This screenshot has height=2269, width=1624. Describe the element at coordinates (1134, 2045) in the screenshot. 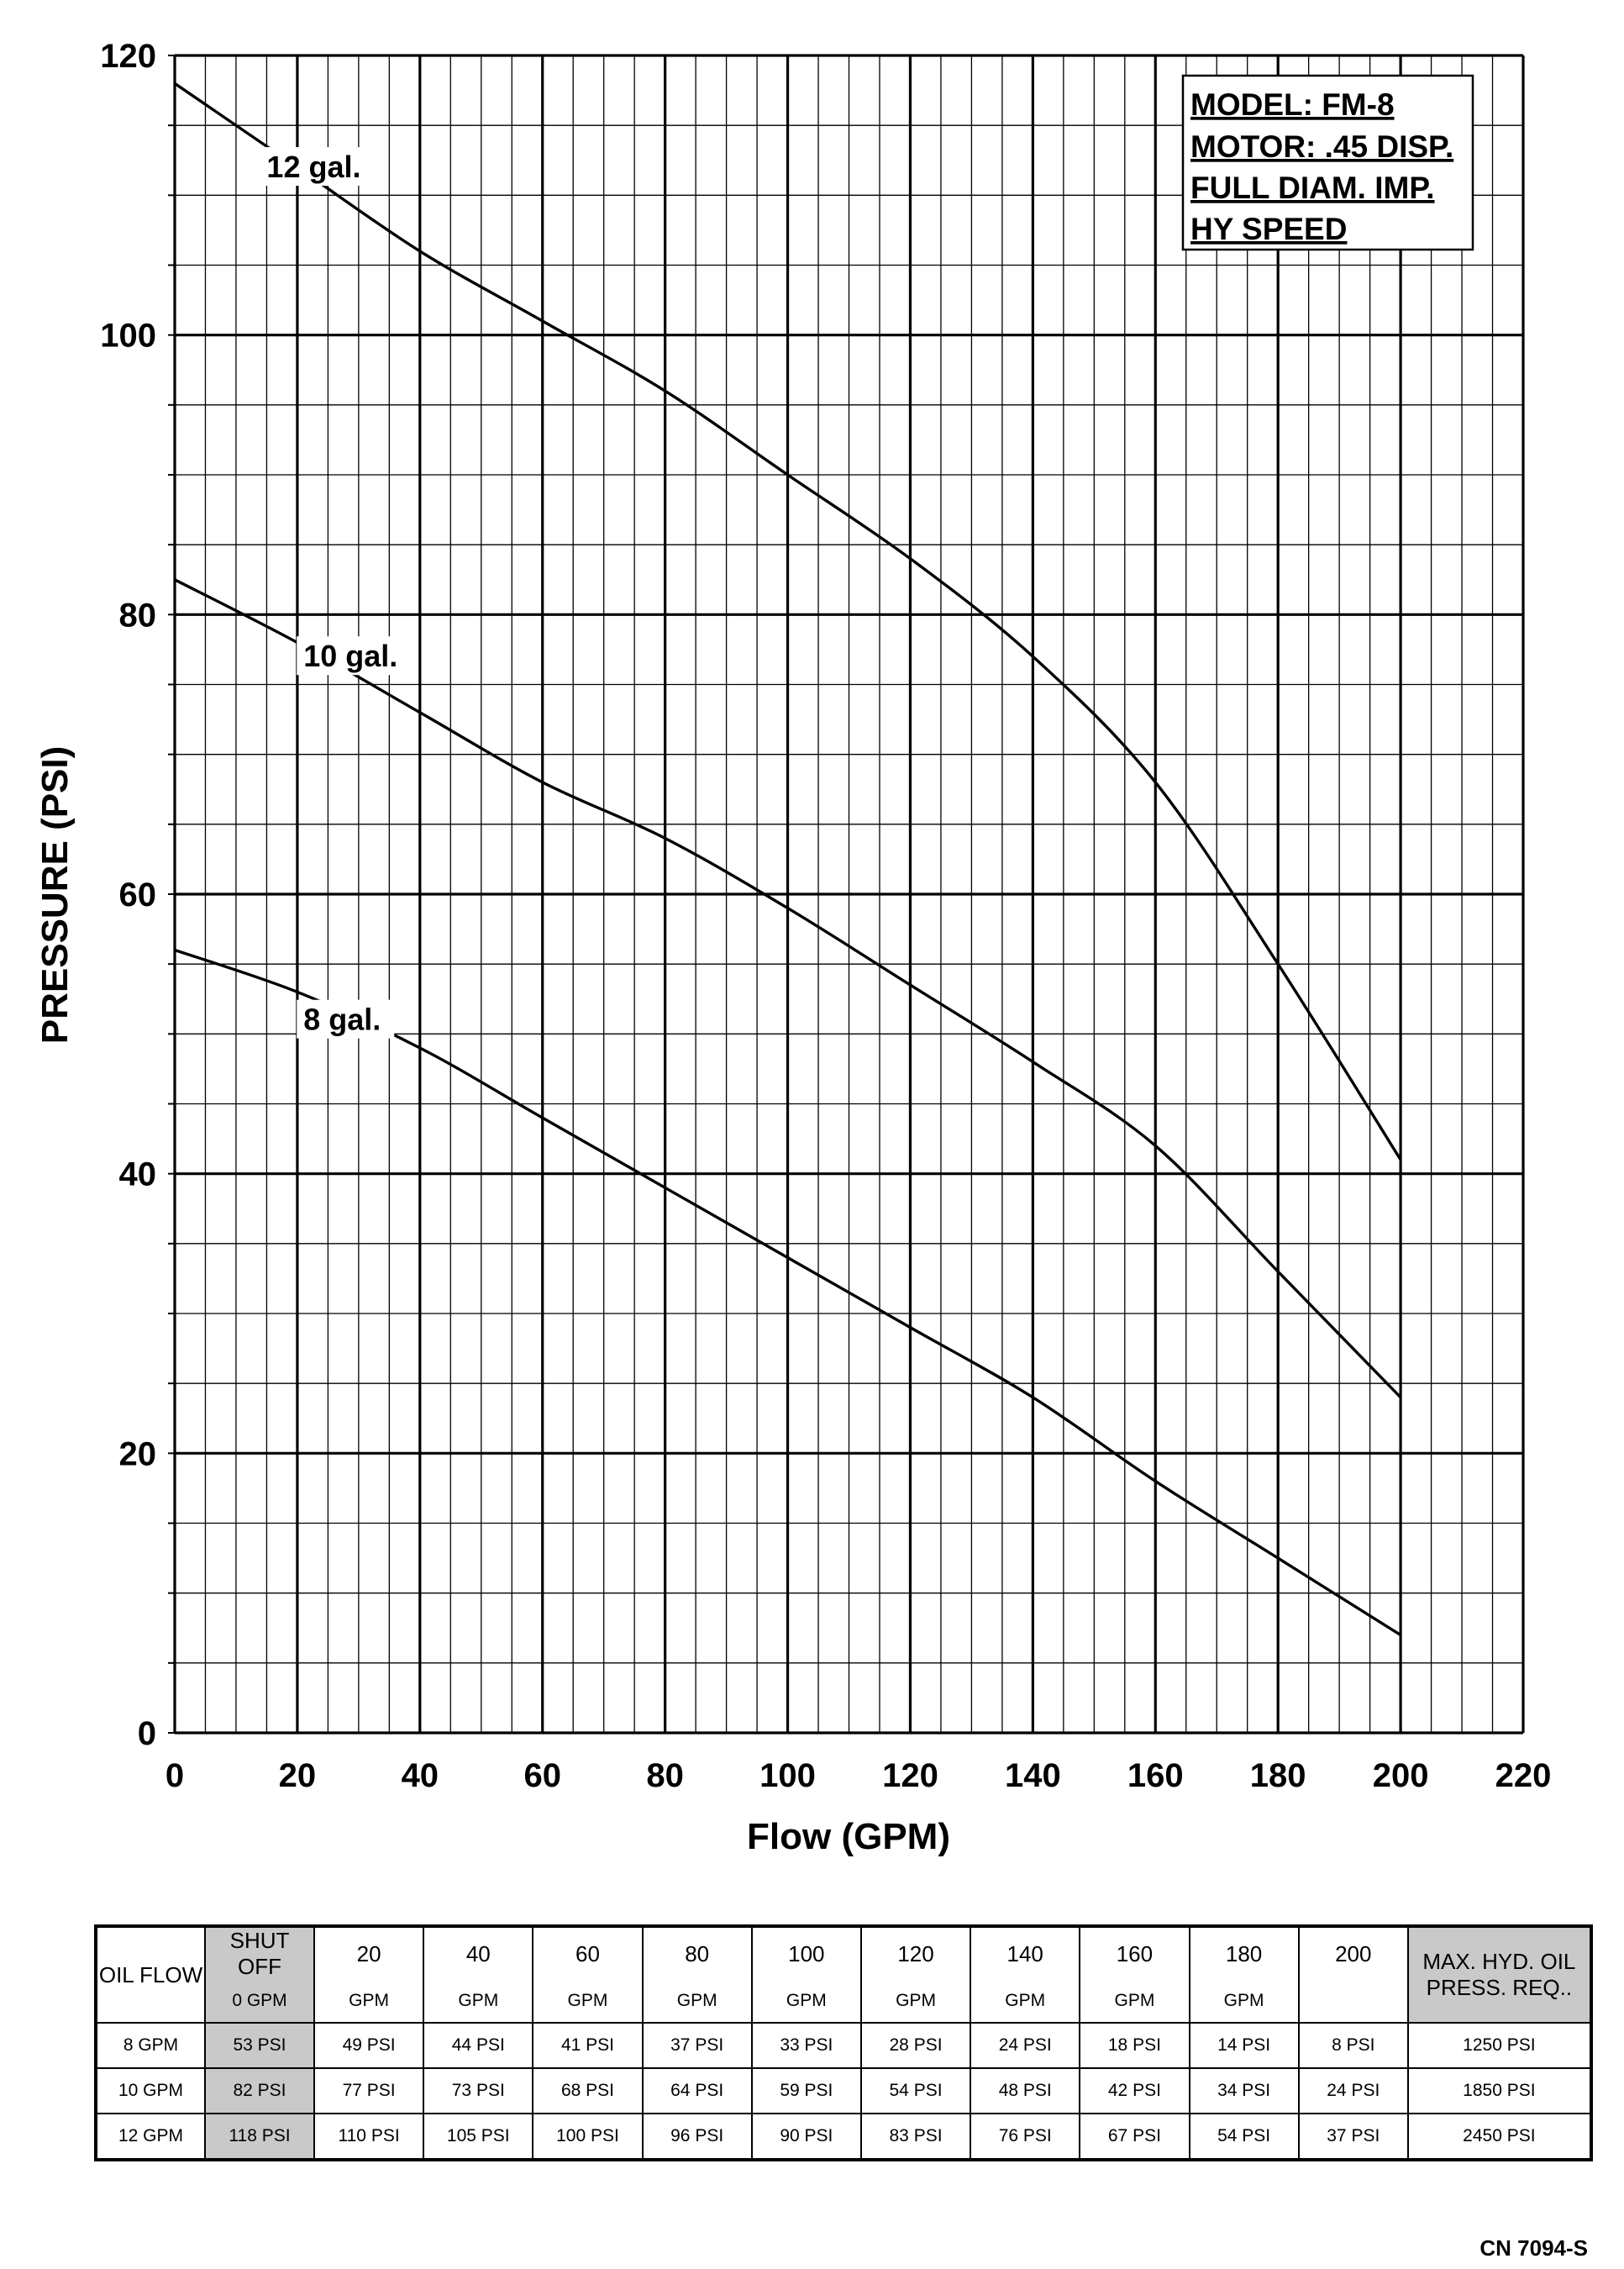

I see `row-pressure-cell: 18 PSI` at that location.